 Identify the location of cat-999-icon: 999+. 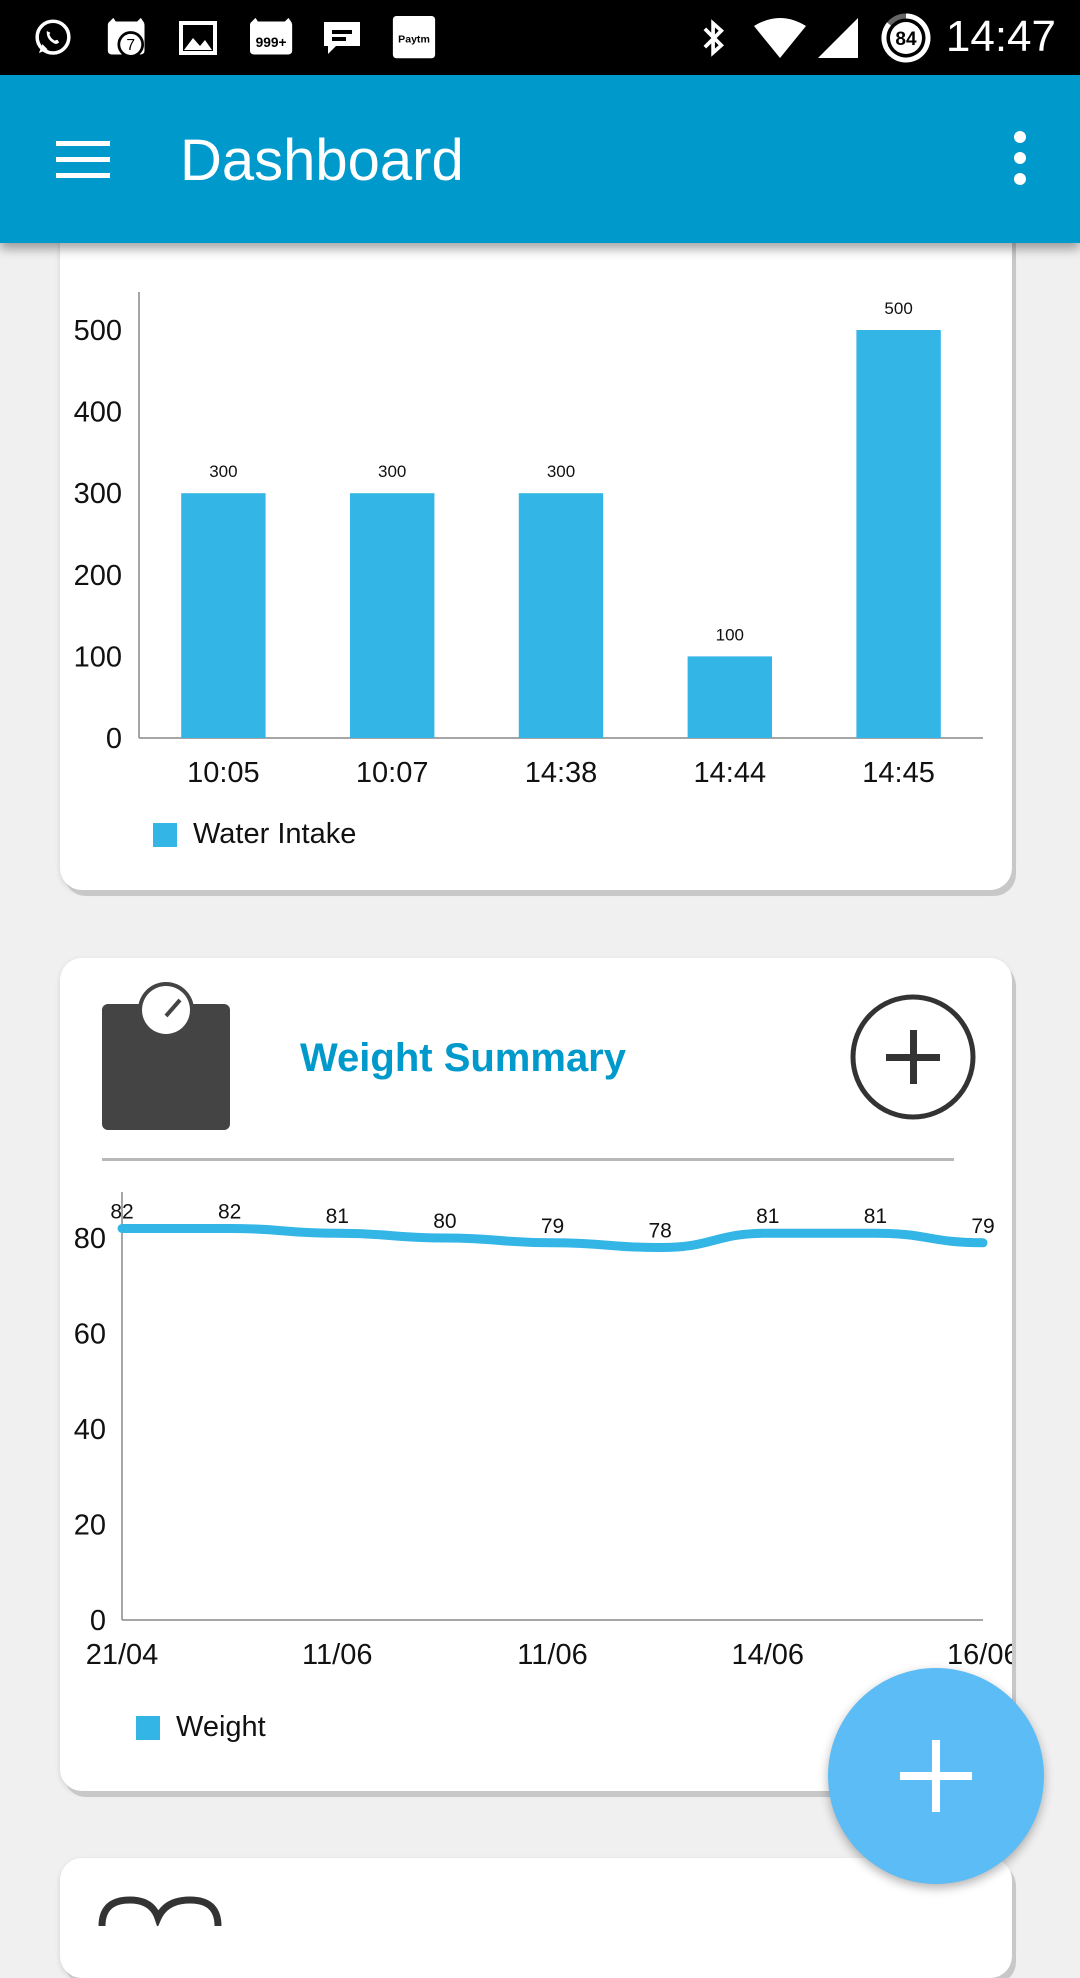
(271, 36).